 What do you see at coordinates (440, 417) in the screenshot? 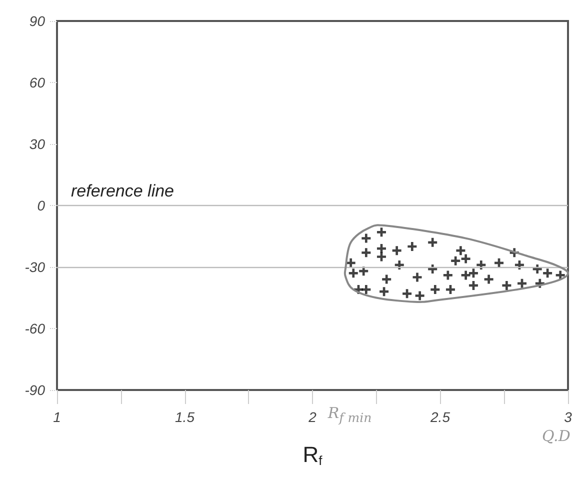
I see `x-tick-label: 2.5` at bounding box center [440, 417].